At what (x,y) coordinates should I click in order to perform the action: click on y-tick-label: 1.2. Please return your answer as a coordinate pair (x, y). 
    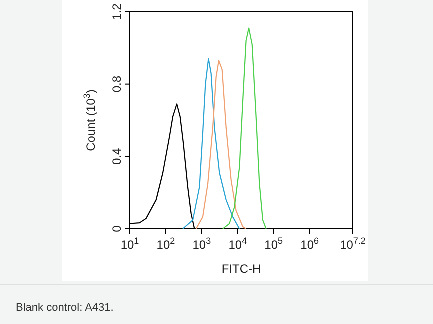
    Looking at the image, I should click on (117, 11).